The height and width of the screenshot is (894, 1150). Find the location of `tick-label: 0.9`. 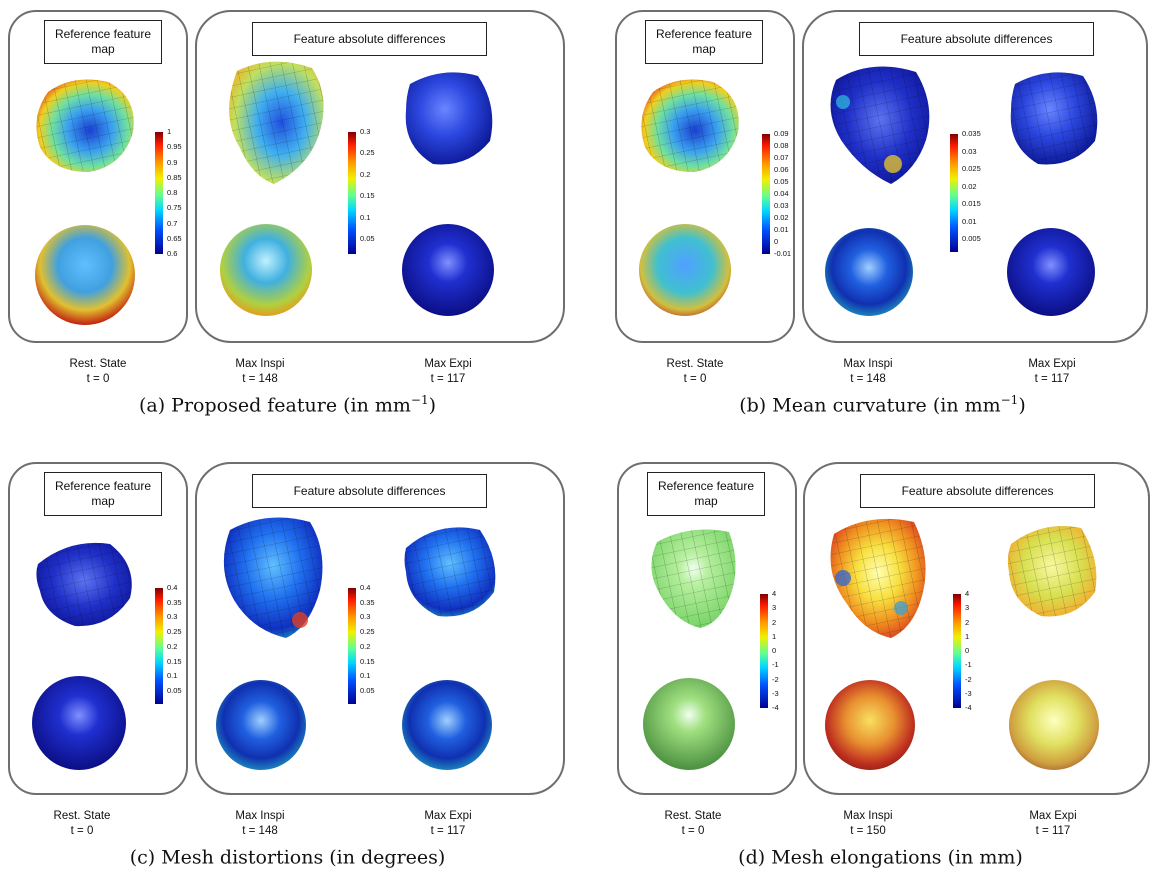

tick-label: 0.9 is located at coordinates (172, 162).